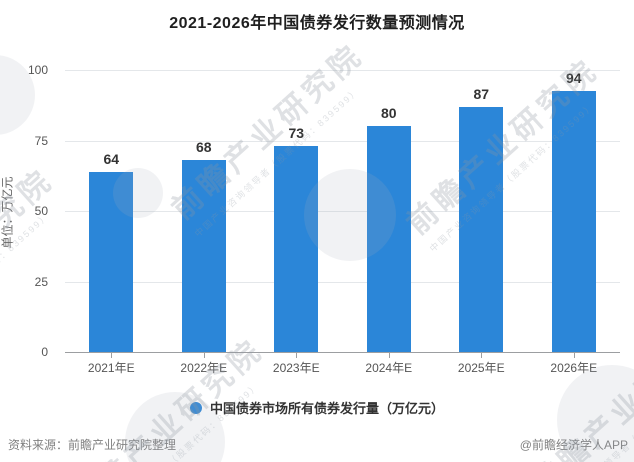 The width and height of the screenshot is (634, 462). I want to click on bar-value-label: 80, so click(388, 113).